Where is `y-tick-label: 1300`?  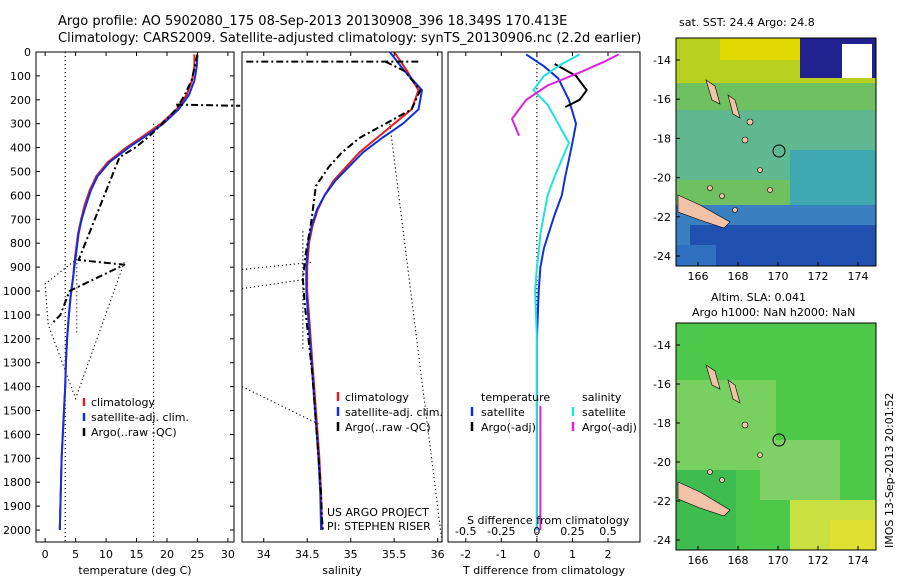
y-tick-label: 1300 is located at coordinates (17, 363).